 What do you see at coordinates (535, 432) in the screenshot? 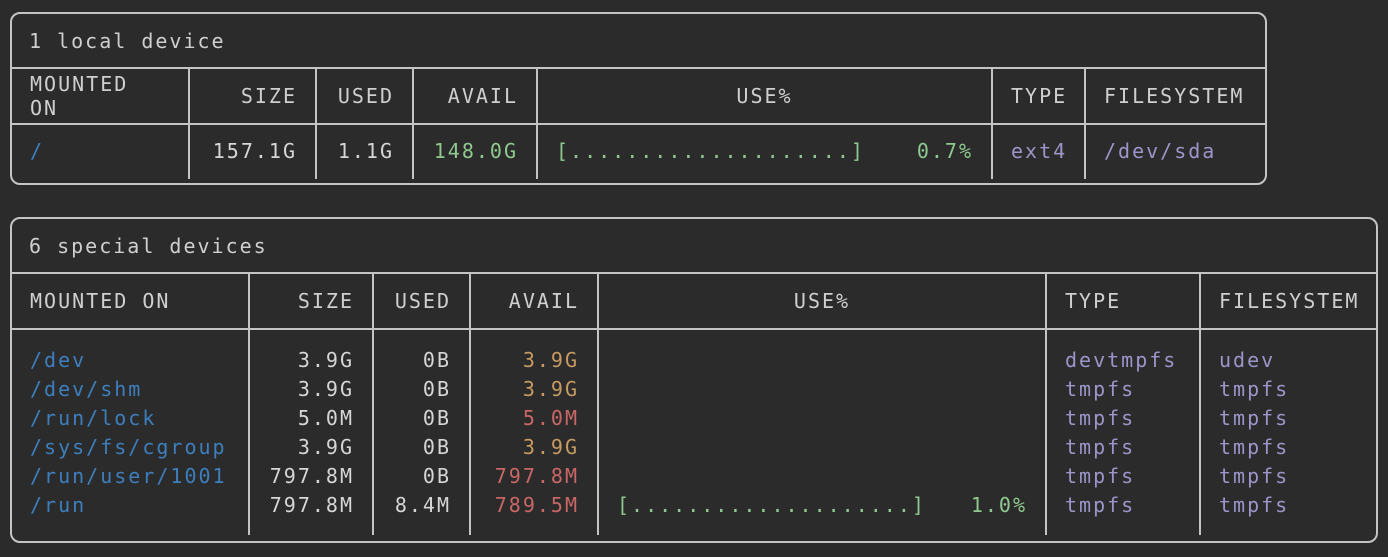
I see `avail-column: 3.9G 3.9G 5.0M 3.9G 797.8M 789.5M` at bounding box center [535, 432].